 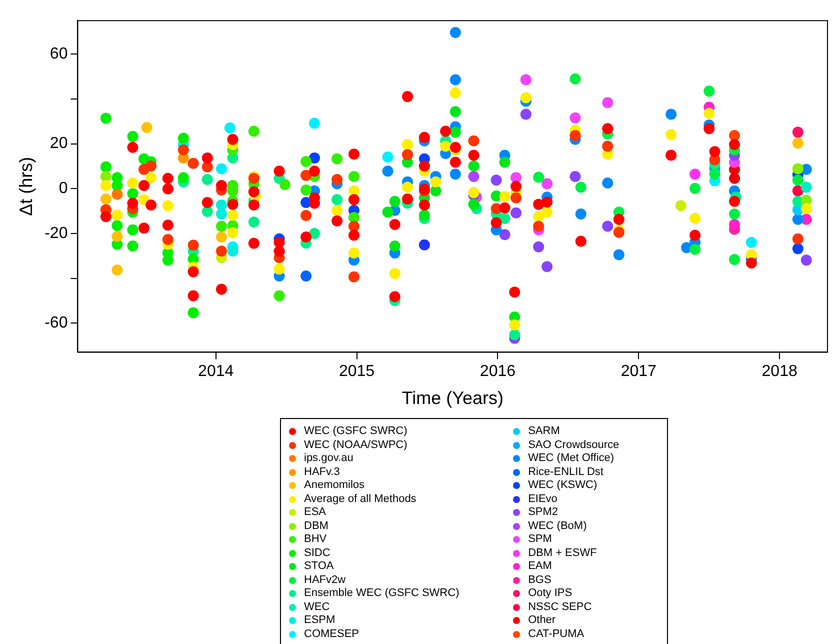 I want to click on legend-label: SARM, so click(x=544, y=431).